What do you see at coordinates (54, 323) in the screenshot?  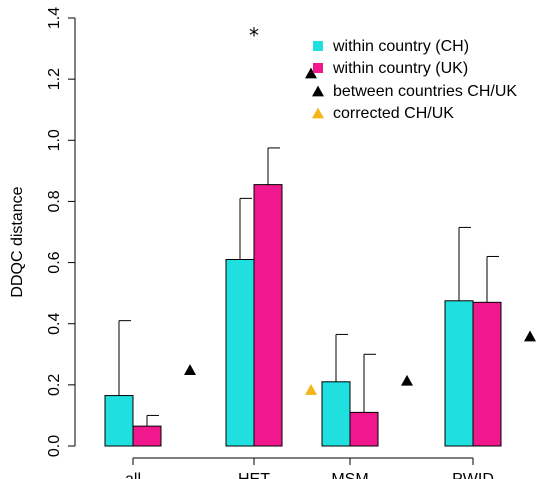 I see `y-tick-label: 0.4` at bounding box center [54, 323].